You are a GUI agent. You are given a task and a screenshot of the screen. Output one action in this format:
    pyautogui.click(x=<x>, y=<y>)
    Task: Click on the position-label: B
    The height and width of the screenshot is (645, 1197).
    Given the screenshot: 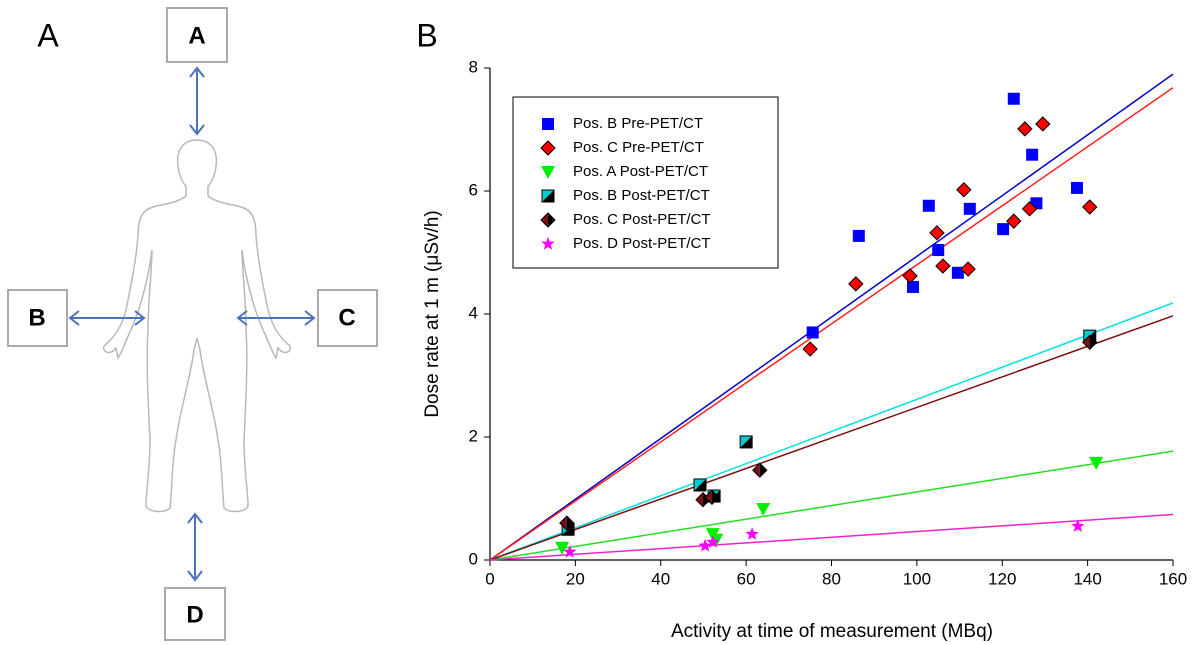 What is the action you would take?
    pyautogui.click(x=36, y=317)
    